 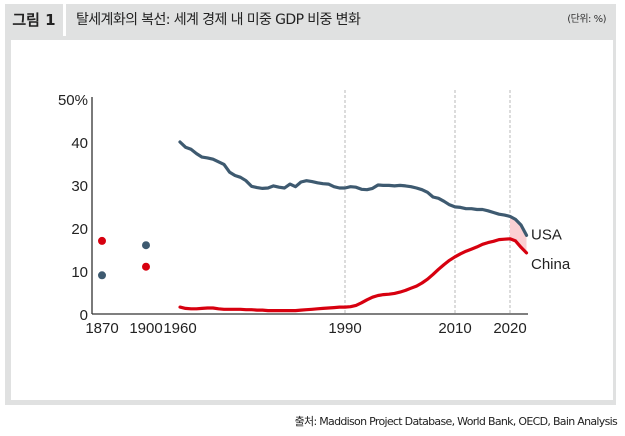 What do you see at coordinates (146, 266) in the screenshot?
I see `point-china-1900` at bounding box center [146, 266].